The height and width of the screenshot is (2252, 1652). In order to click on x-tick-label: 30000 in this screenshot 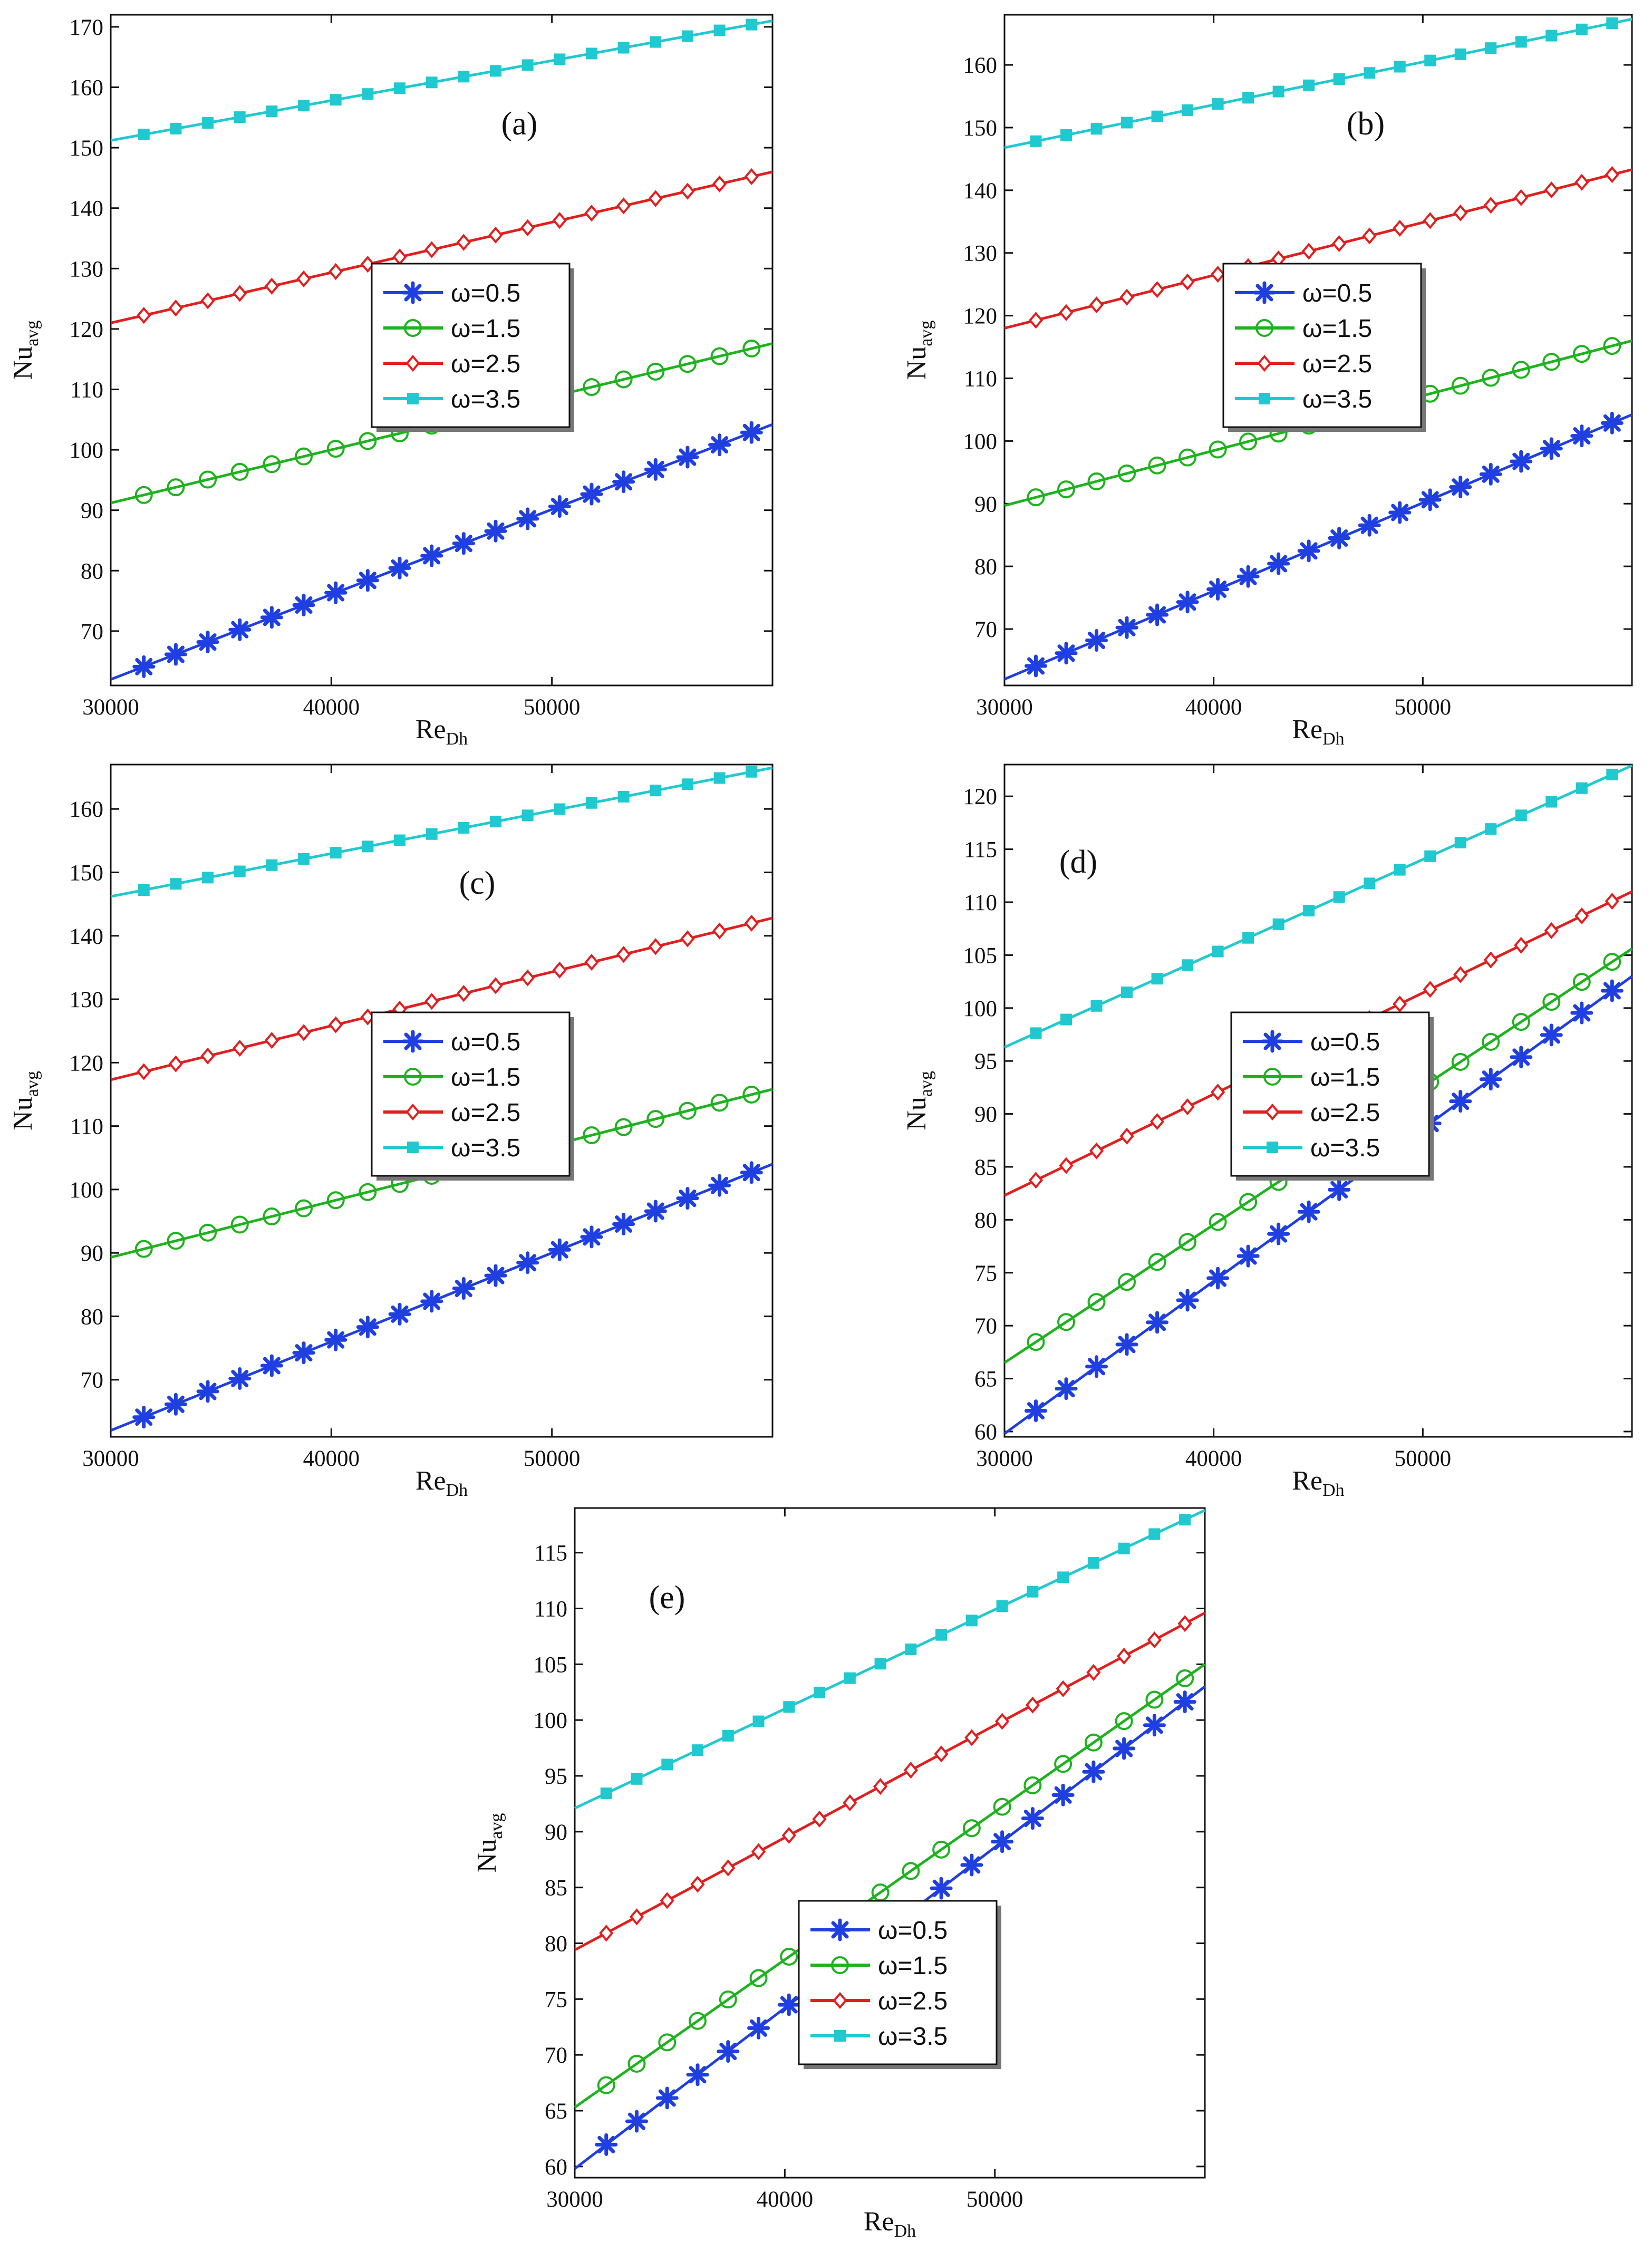, I will do `click(110, 1458)`.